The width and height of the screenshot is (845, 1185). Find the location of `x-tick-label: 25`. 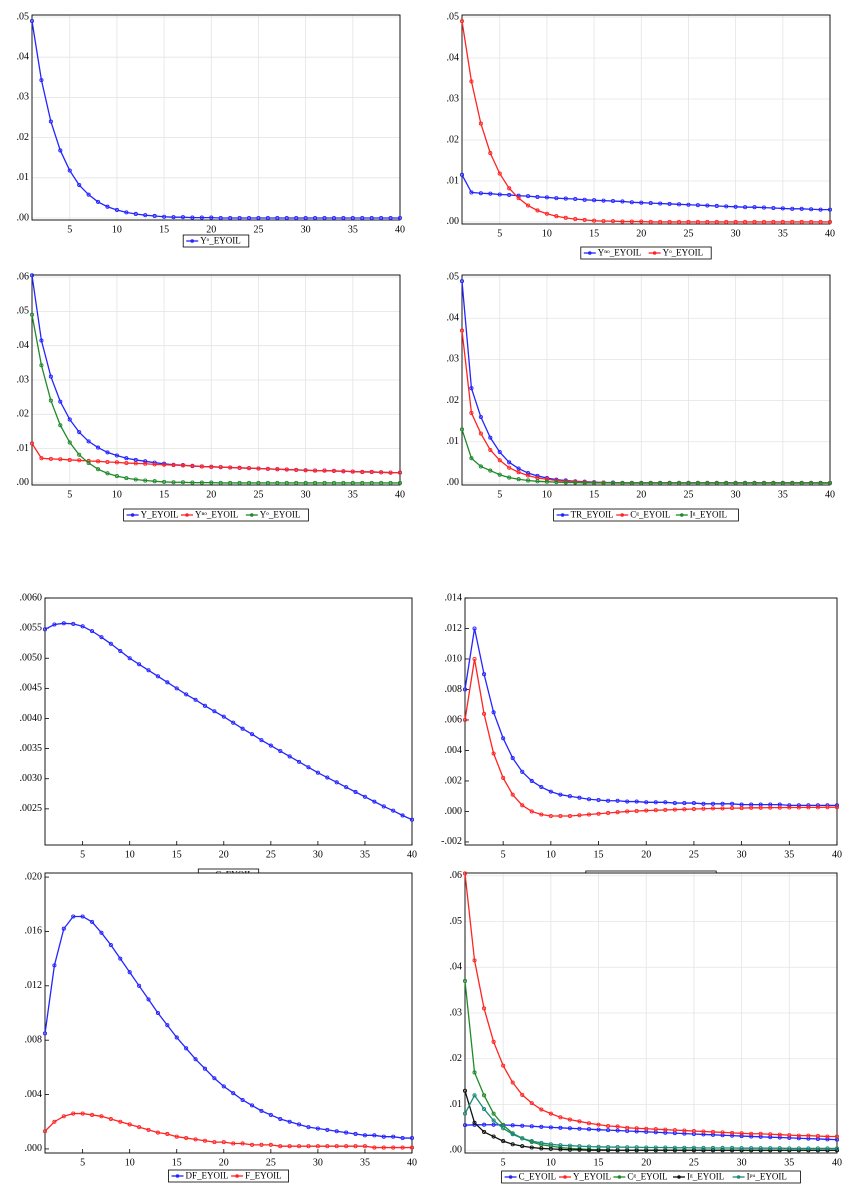

x-tick-label: 25 is located at coordinates (271, 1162).